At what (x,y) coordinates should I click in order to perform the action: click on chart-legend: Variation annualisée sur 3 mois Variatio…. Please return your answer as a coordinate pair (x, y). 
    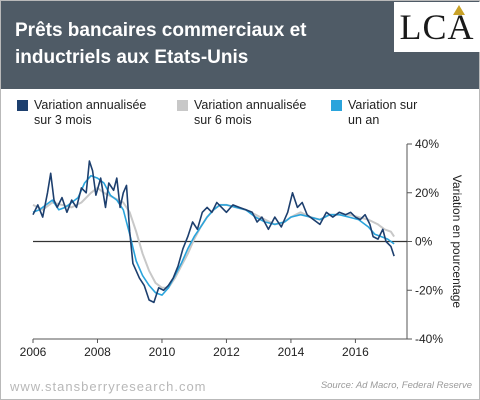
    Looking at the image, I should click on (240, 118).